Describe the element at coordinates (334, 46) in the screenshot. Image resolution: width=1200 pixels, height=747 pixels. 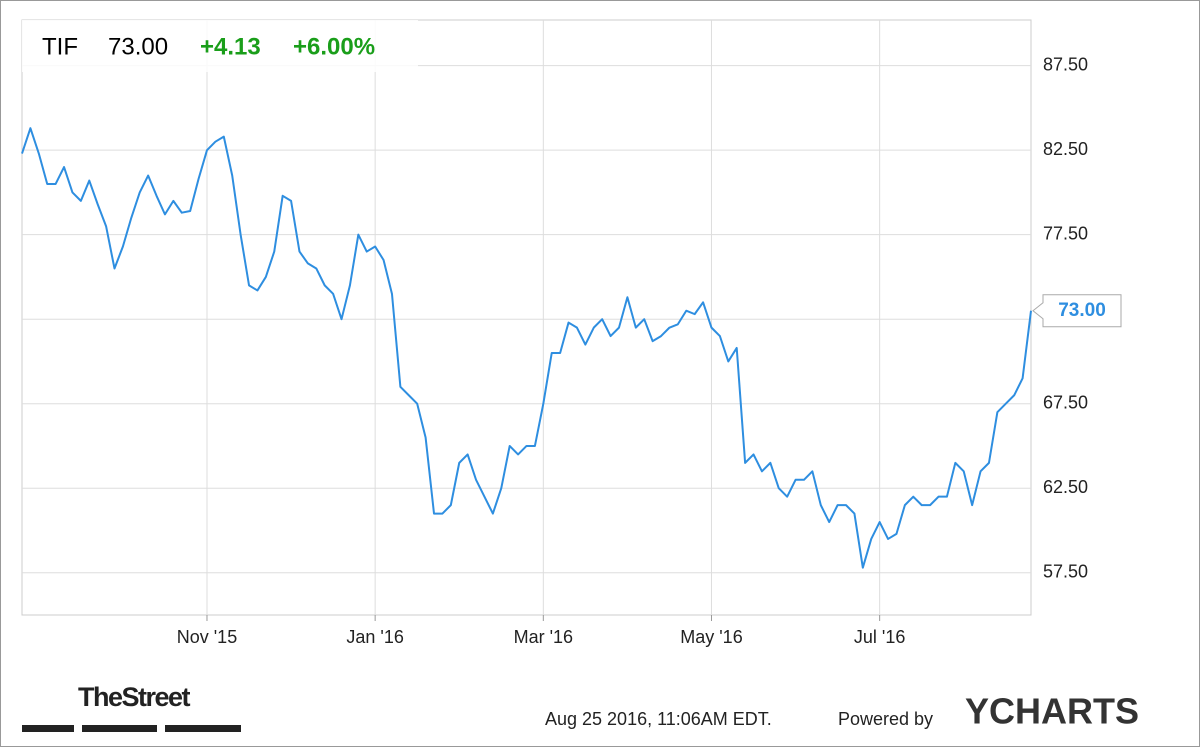
I see `change-pct: +6.00%` at that location.